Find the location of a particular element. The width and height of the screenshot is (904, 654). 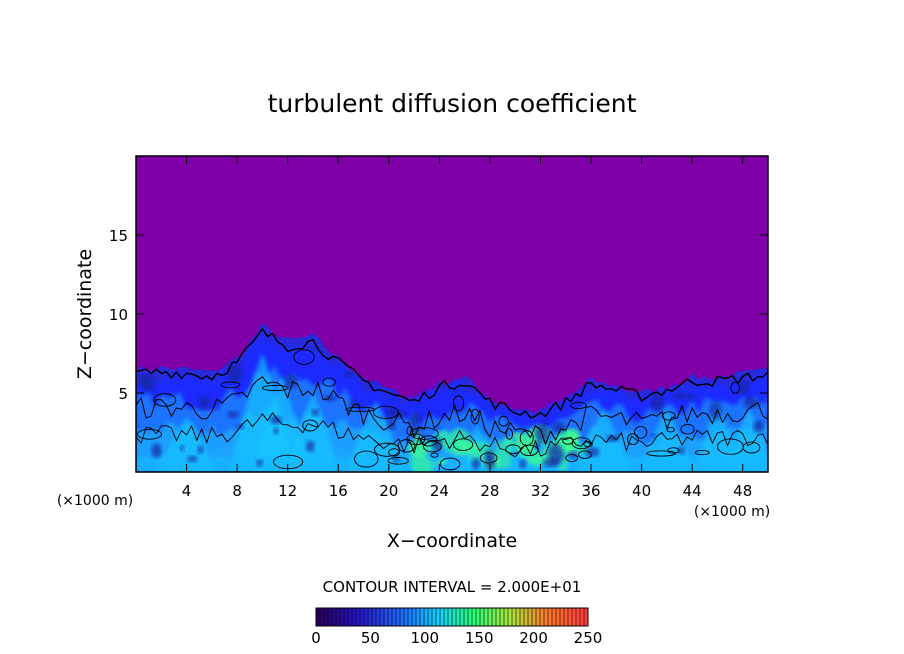

colorbar-tick-label: 250 is located at coordinates (588, 638).